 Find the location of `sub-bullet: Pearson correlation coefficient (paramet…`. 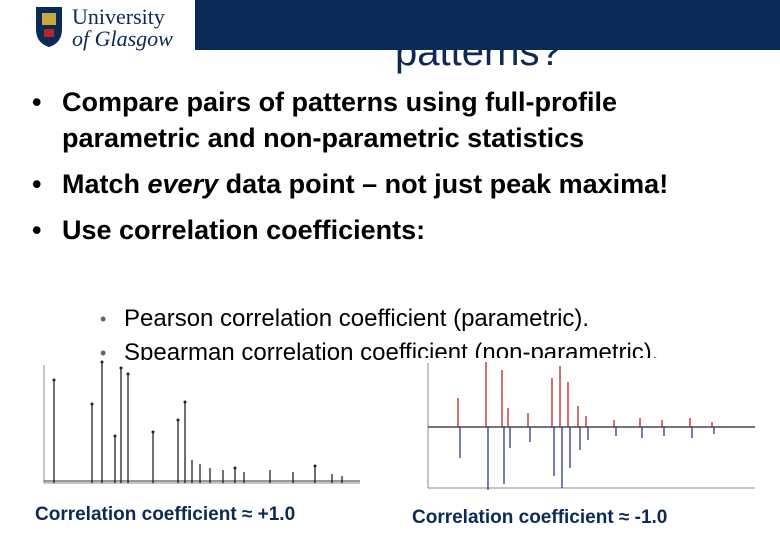

sub-bullet: Pearson correlation coefficient (paramet… is located at coordinates (440, 319).